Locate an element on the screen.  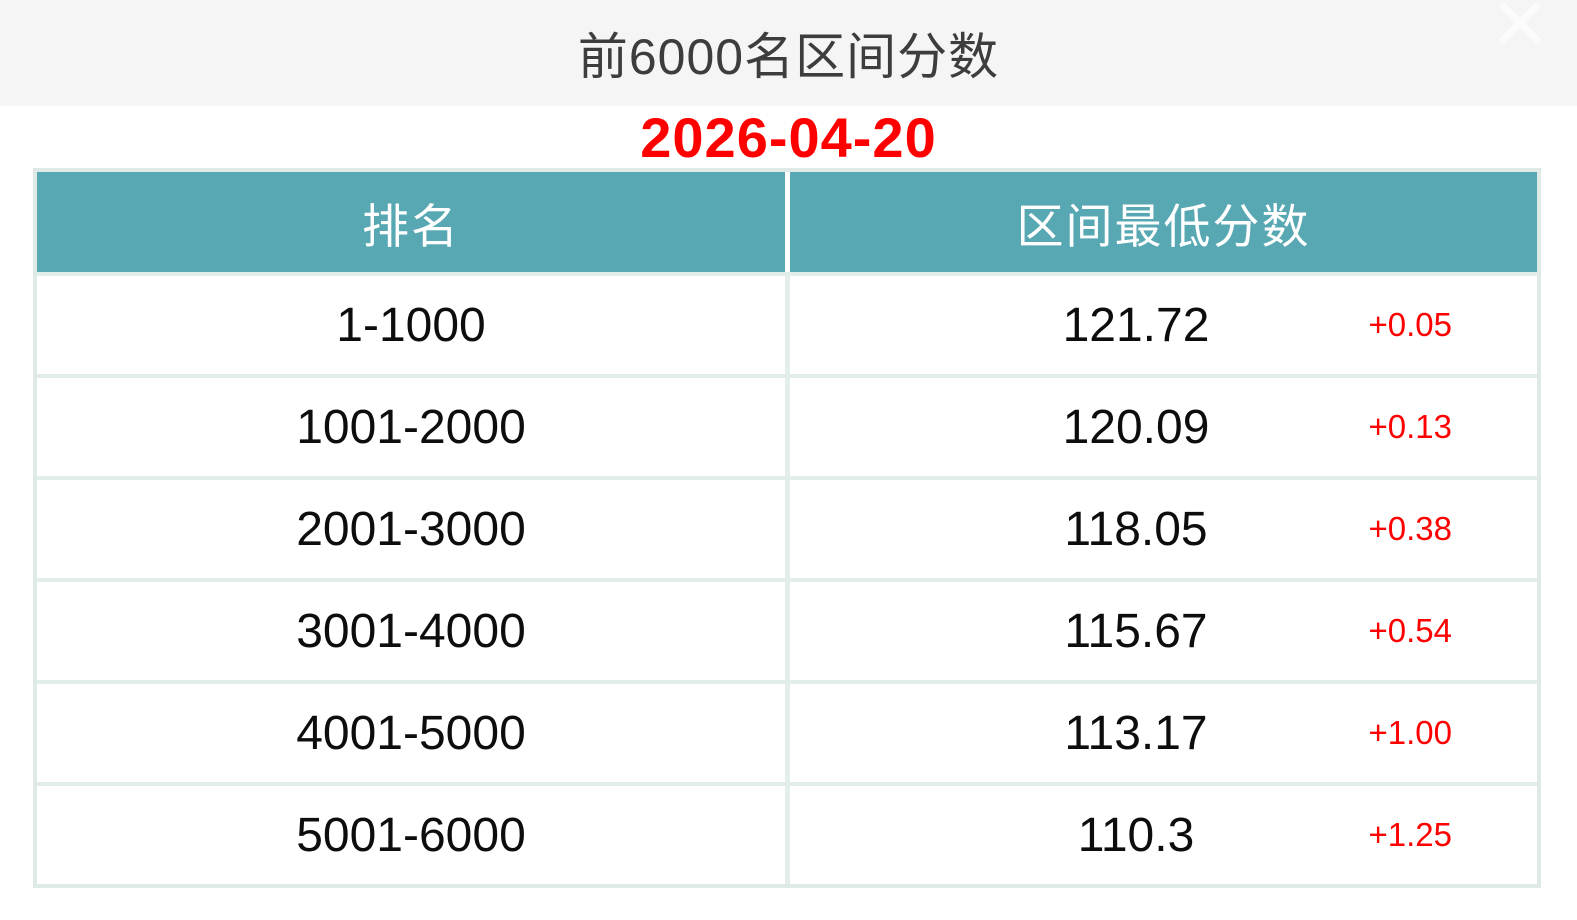
score-cell: 120.09 +0.13 is located at coordinates (1161, 427).